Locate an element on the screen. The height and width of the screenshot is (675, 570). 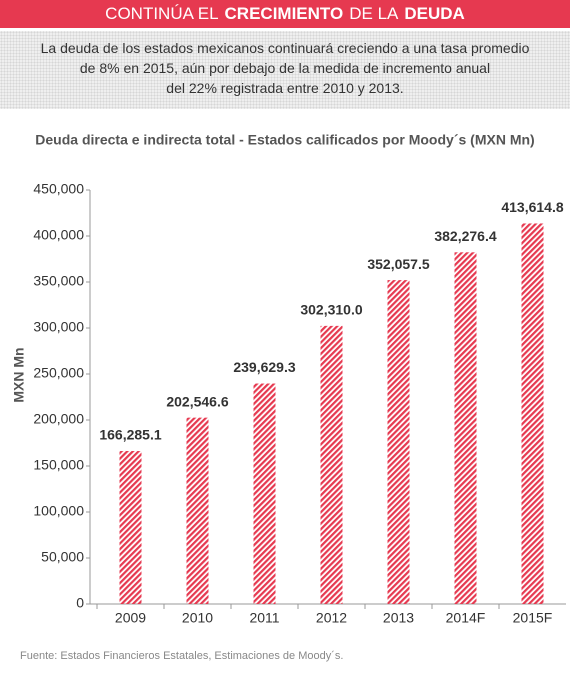
value-label: 413,614.8 is located at coordinates (532, 207).